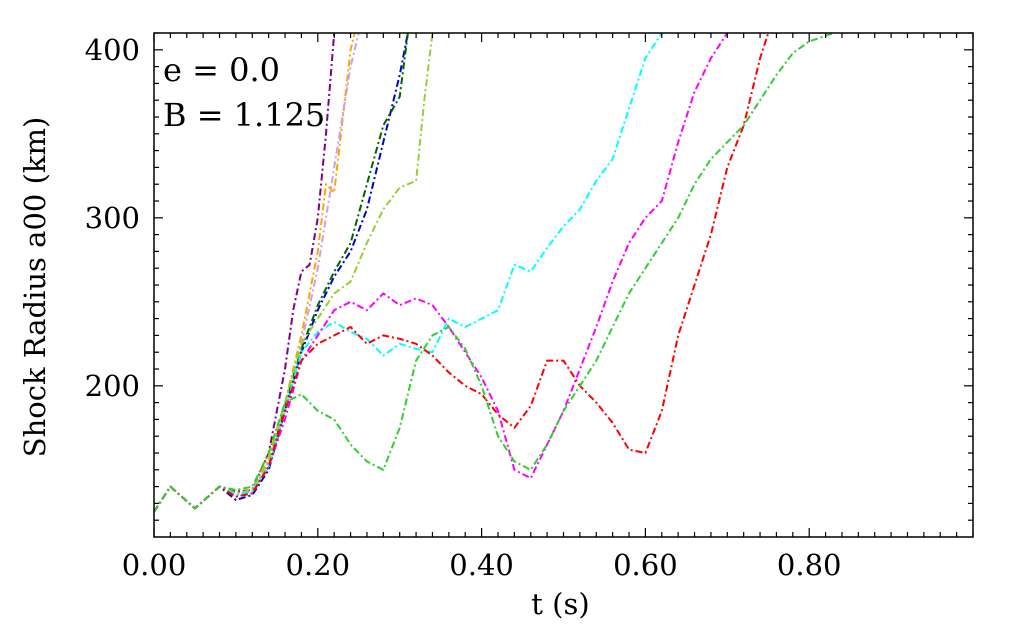 The image size is (1024, 633). I want to click on x-axis-title: t (s), so click(560, 604).